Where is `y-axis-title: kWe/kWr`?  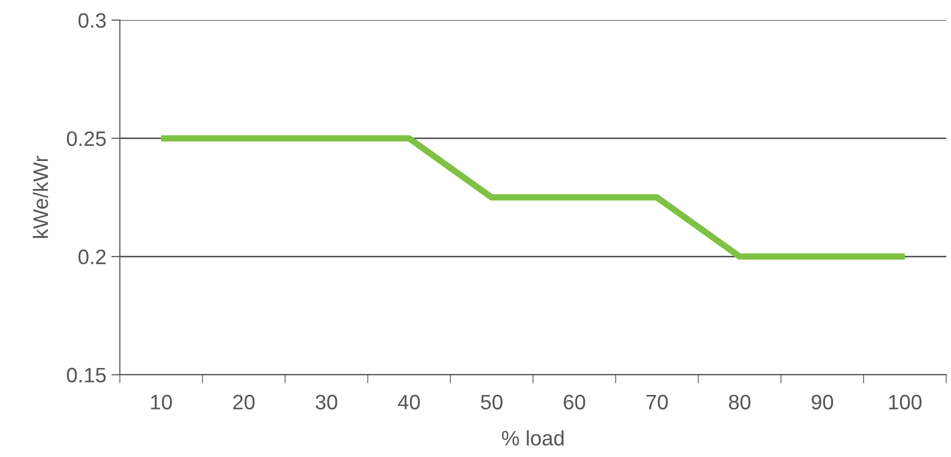
y-axis-title: kWe/kWr is located at coordinates (40, 197).